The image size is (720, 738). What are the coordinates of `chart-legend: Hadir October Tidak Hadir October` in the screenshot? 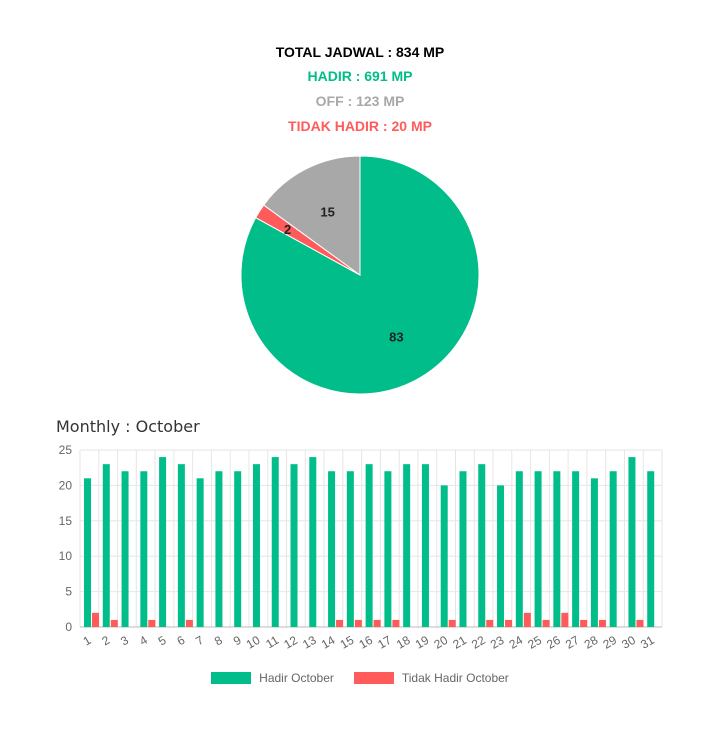 It's located at (360, 678).